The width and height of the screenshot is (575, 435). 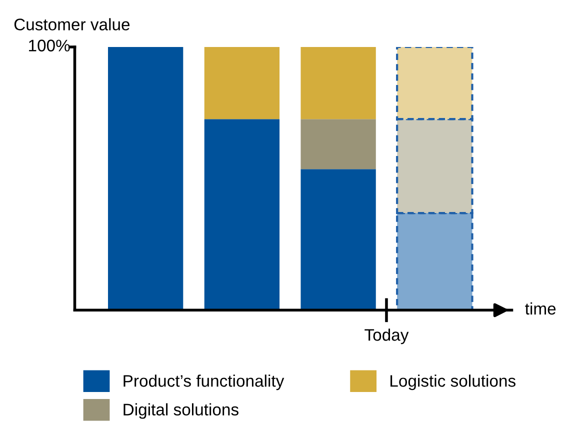 I want to click on legend-label: Product’s functionality, so click(x=204, y=382).